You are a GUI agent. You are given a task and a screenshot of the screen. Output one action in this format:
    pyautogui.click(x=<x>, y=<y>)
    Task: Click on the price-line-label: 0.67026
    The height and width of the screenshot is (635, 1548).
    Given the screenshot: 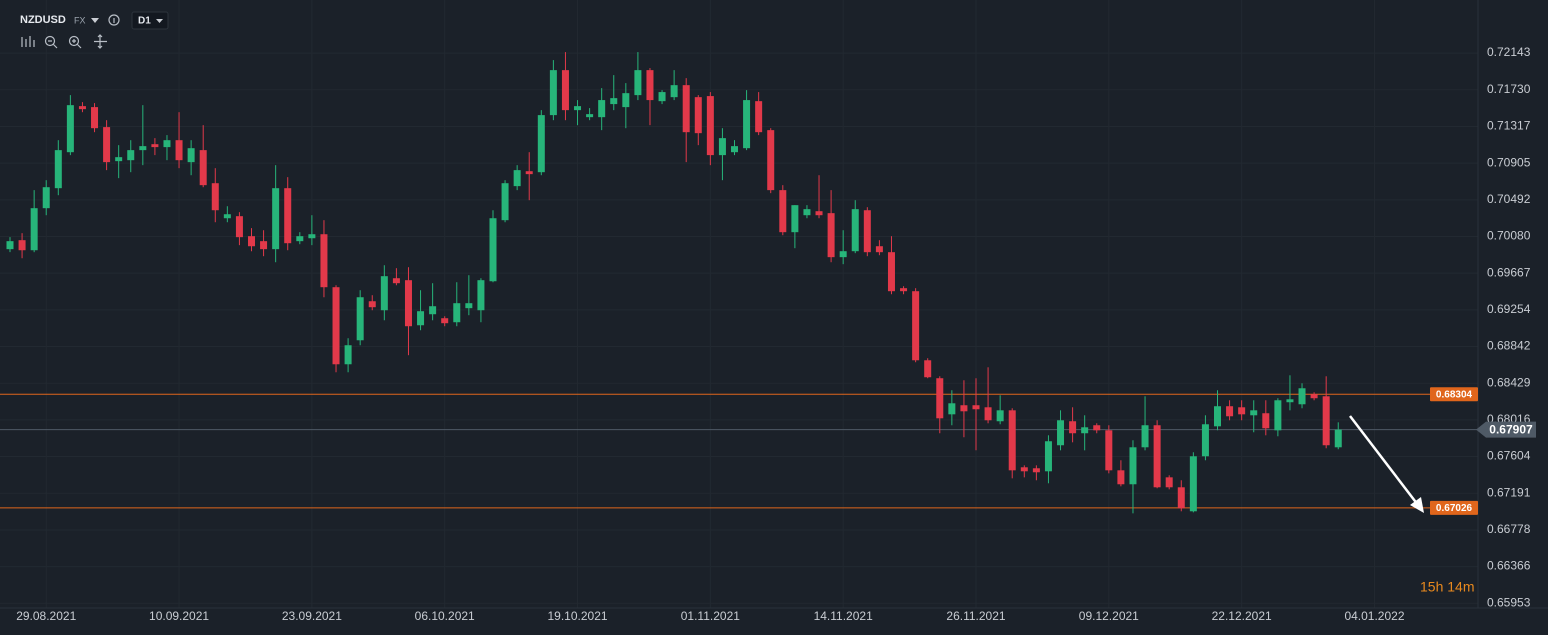 What is the action you would take?
    pyautogui.click(x=1454, y=508)
    